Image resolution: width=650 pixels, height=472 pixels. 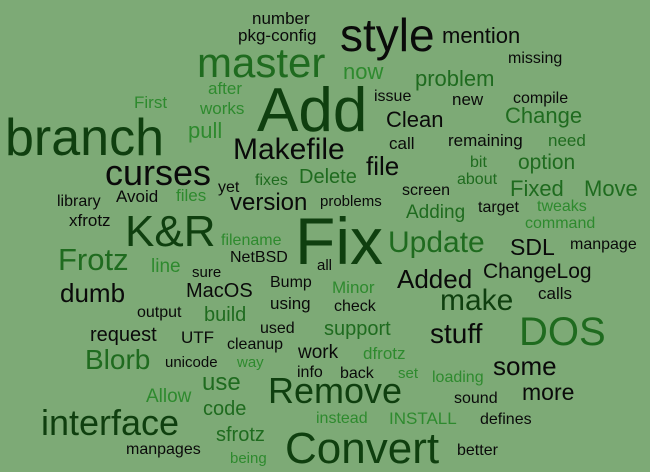 I want to click on word: about, so click(x=477, y=179).